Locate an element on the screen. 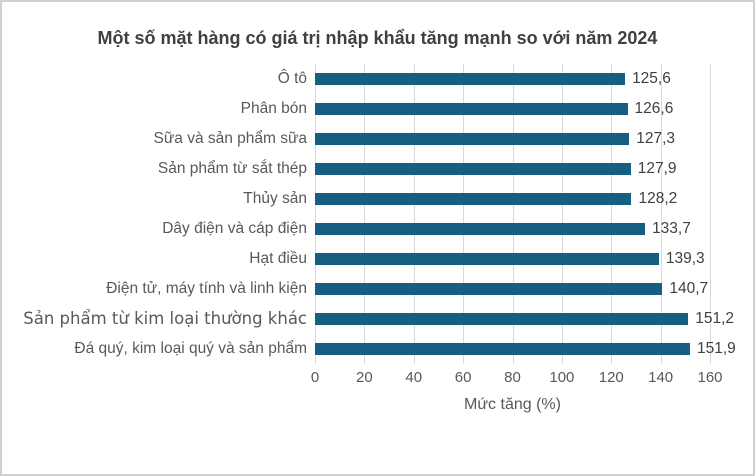 Image resolution: width=755 pixels, height=476 pixels. bar-track: 127,3 is located at coordinates (512, 139).